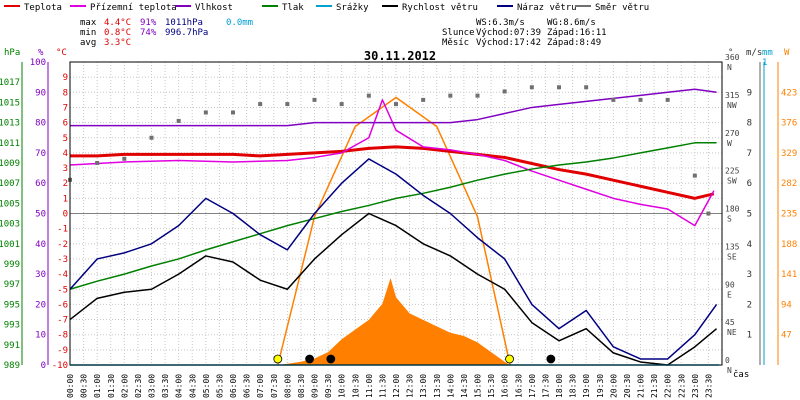 This screenshot has height=400, width=800. What do you see at coordinates (787, 53) in the screenshot?
I see `solar-unit-label: W` at bounding box center [787, 53].